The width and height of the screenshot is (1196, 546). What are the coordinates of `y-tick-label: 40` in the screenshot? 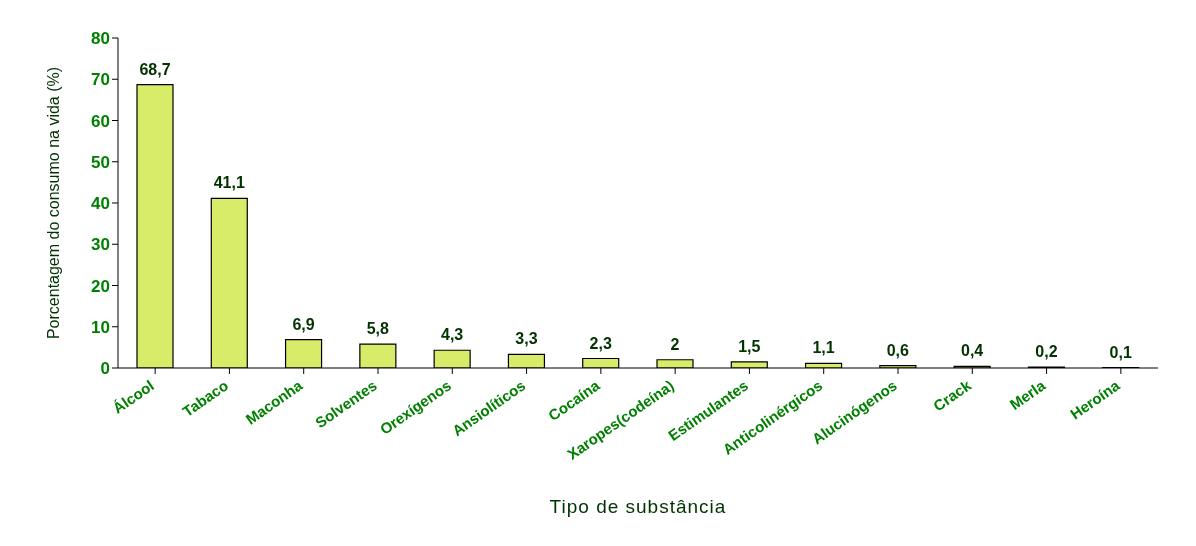 It's located at (100, 204).